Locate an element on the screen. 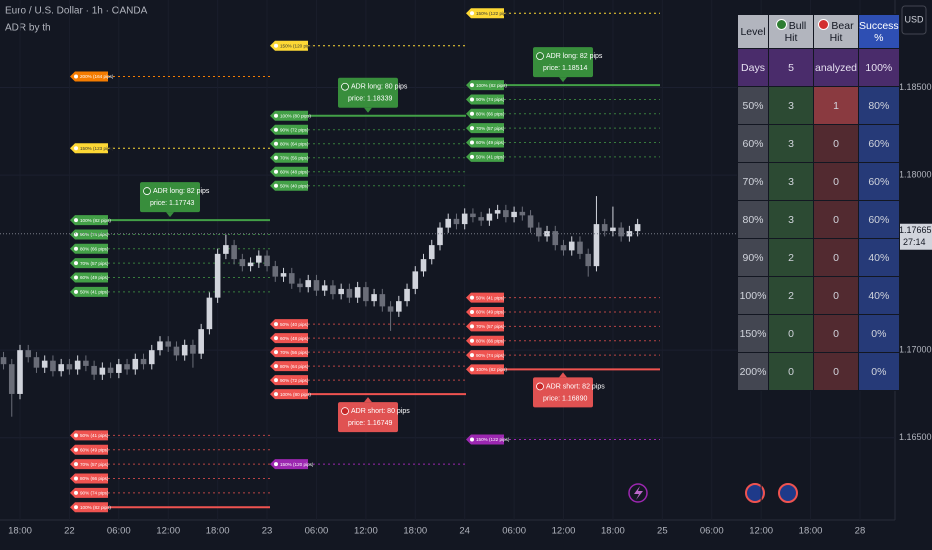  tooltip-pointer is located at coordinates (563, 80).